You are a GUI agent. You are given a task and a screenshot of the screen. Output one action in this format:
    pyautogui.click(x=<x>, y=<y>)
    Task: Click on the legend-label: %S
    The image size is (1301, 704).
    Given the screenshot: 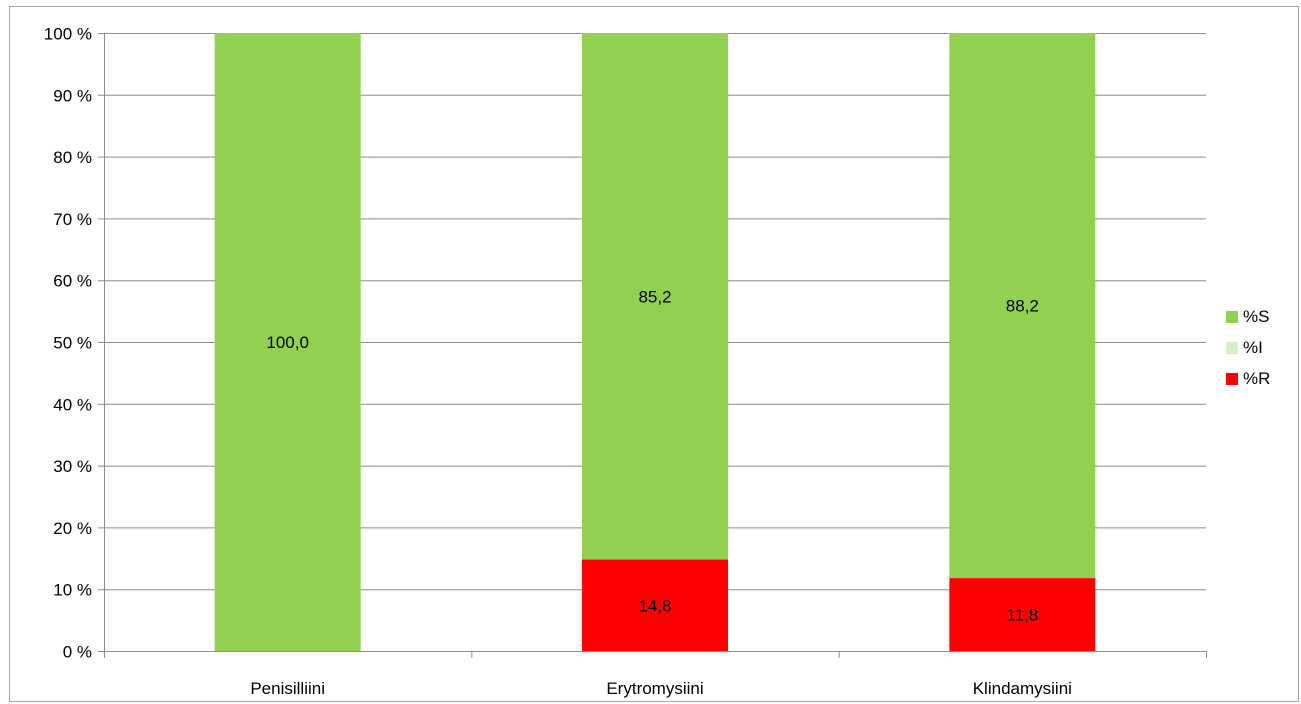 What is the action you would take?
    pyautogui.click(x=1256, y=316)
    